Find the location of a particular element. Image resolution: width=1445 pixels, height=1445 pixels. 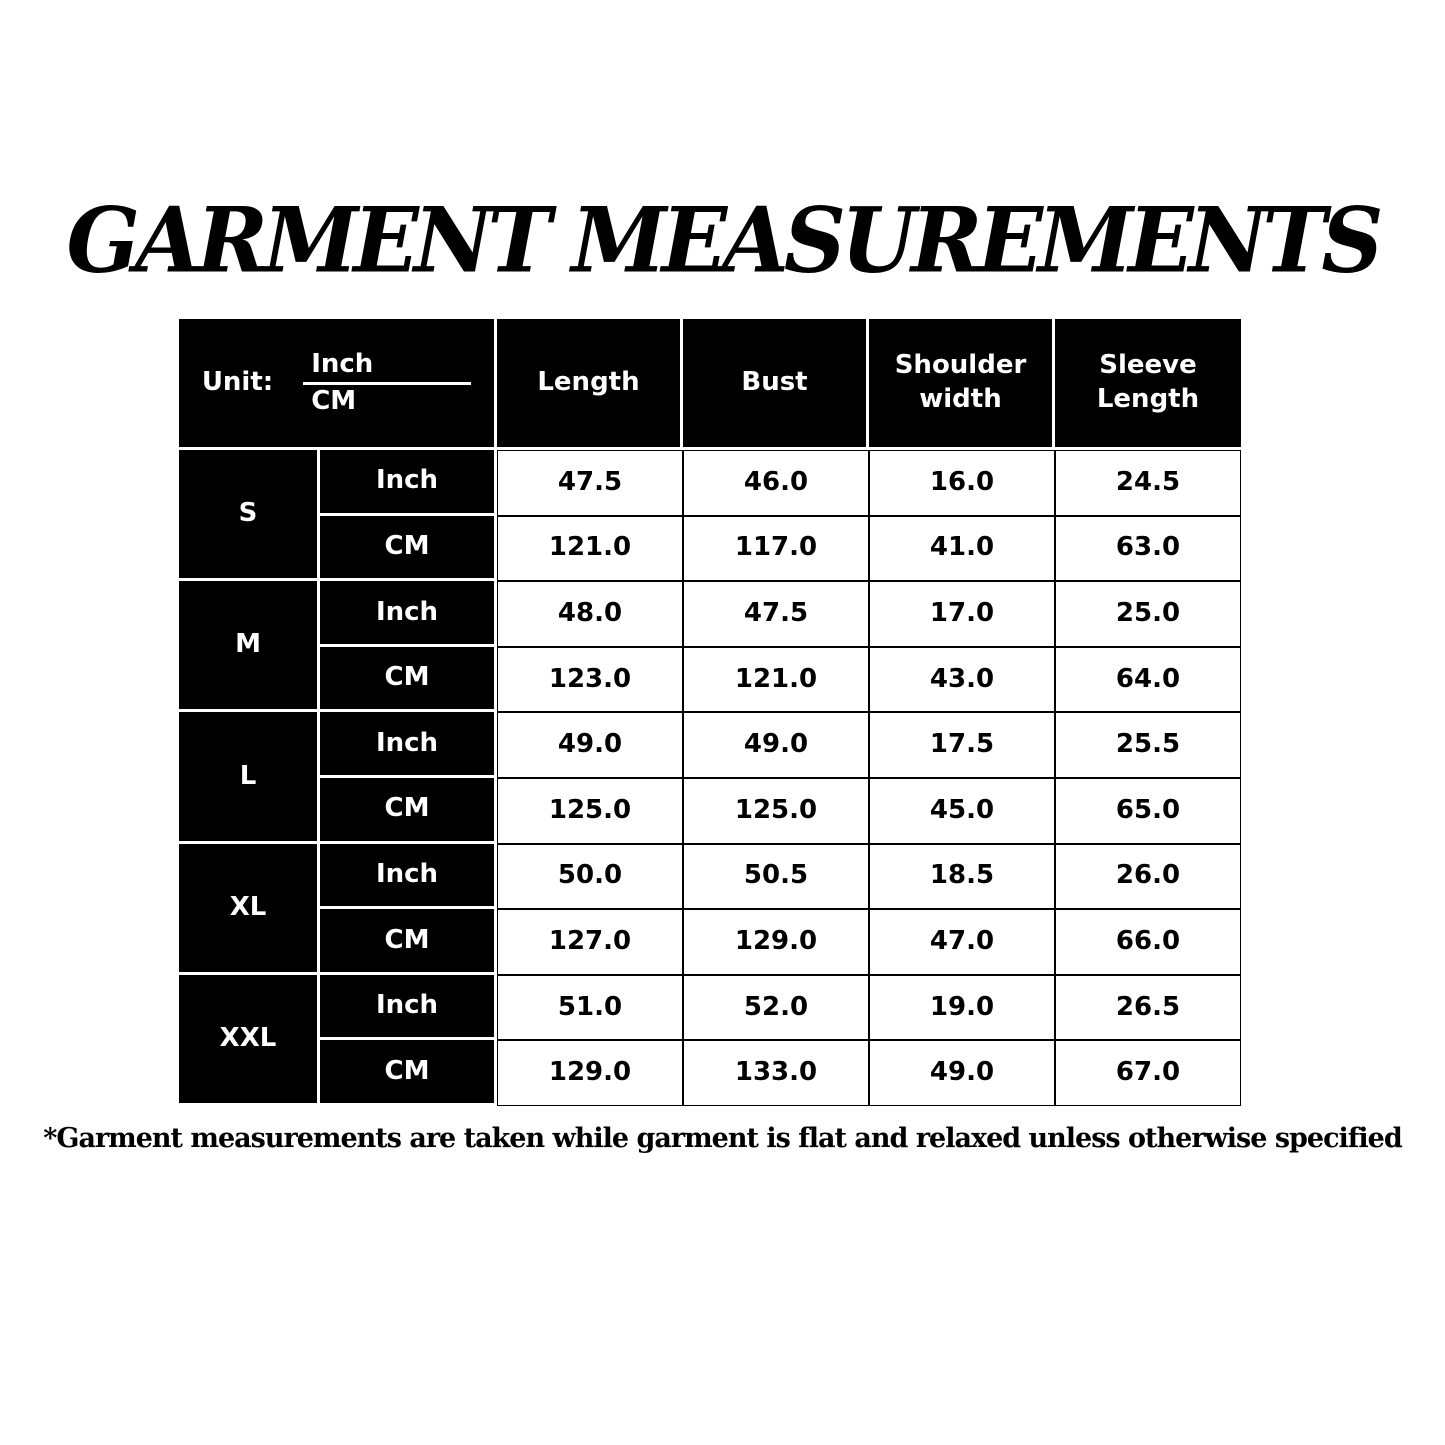

measurement-cell: 47.0 is located at coordinates (962, 942).